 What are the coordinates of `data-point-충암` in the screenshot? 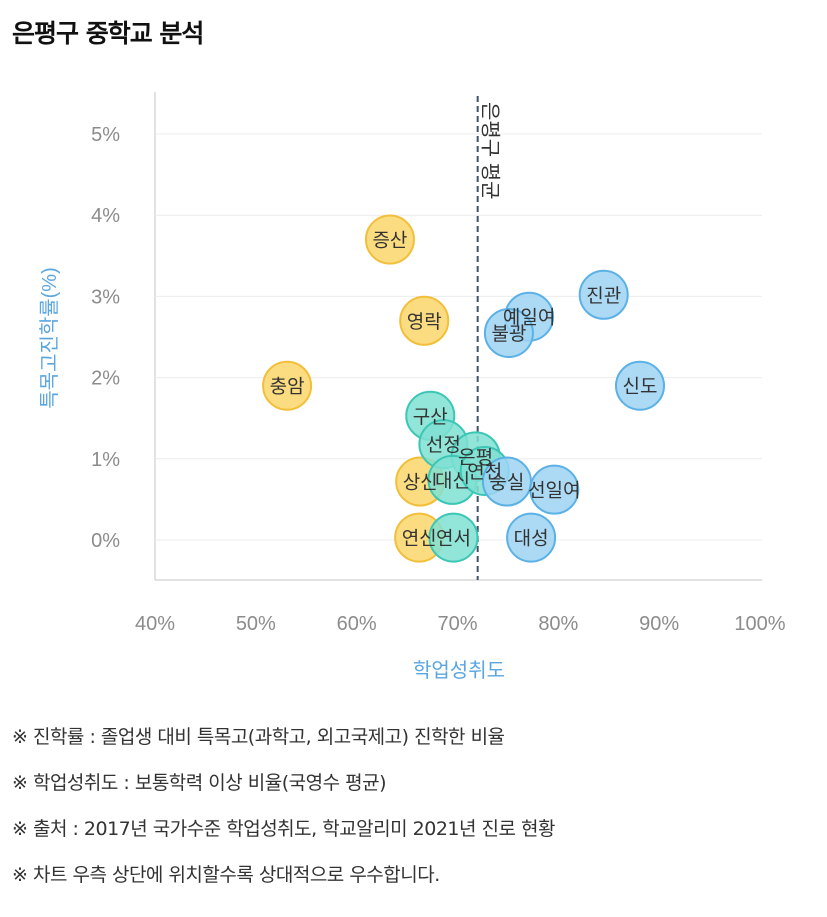 It's located at (287, 385).